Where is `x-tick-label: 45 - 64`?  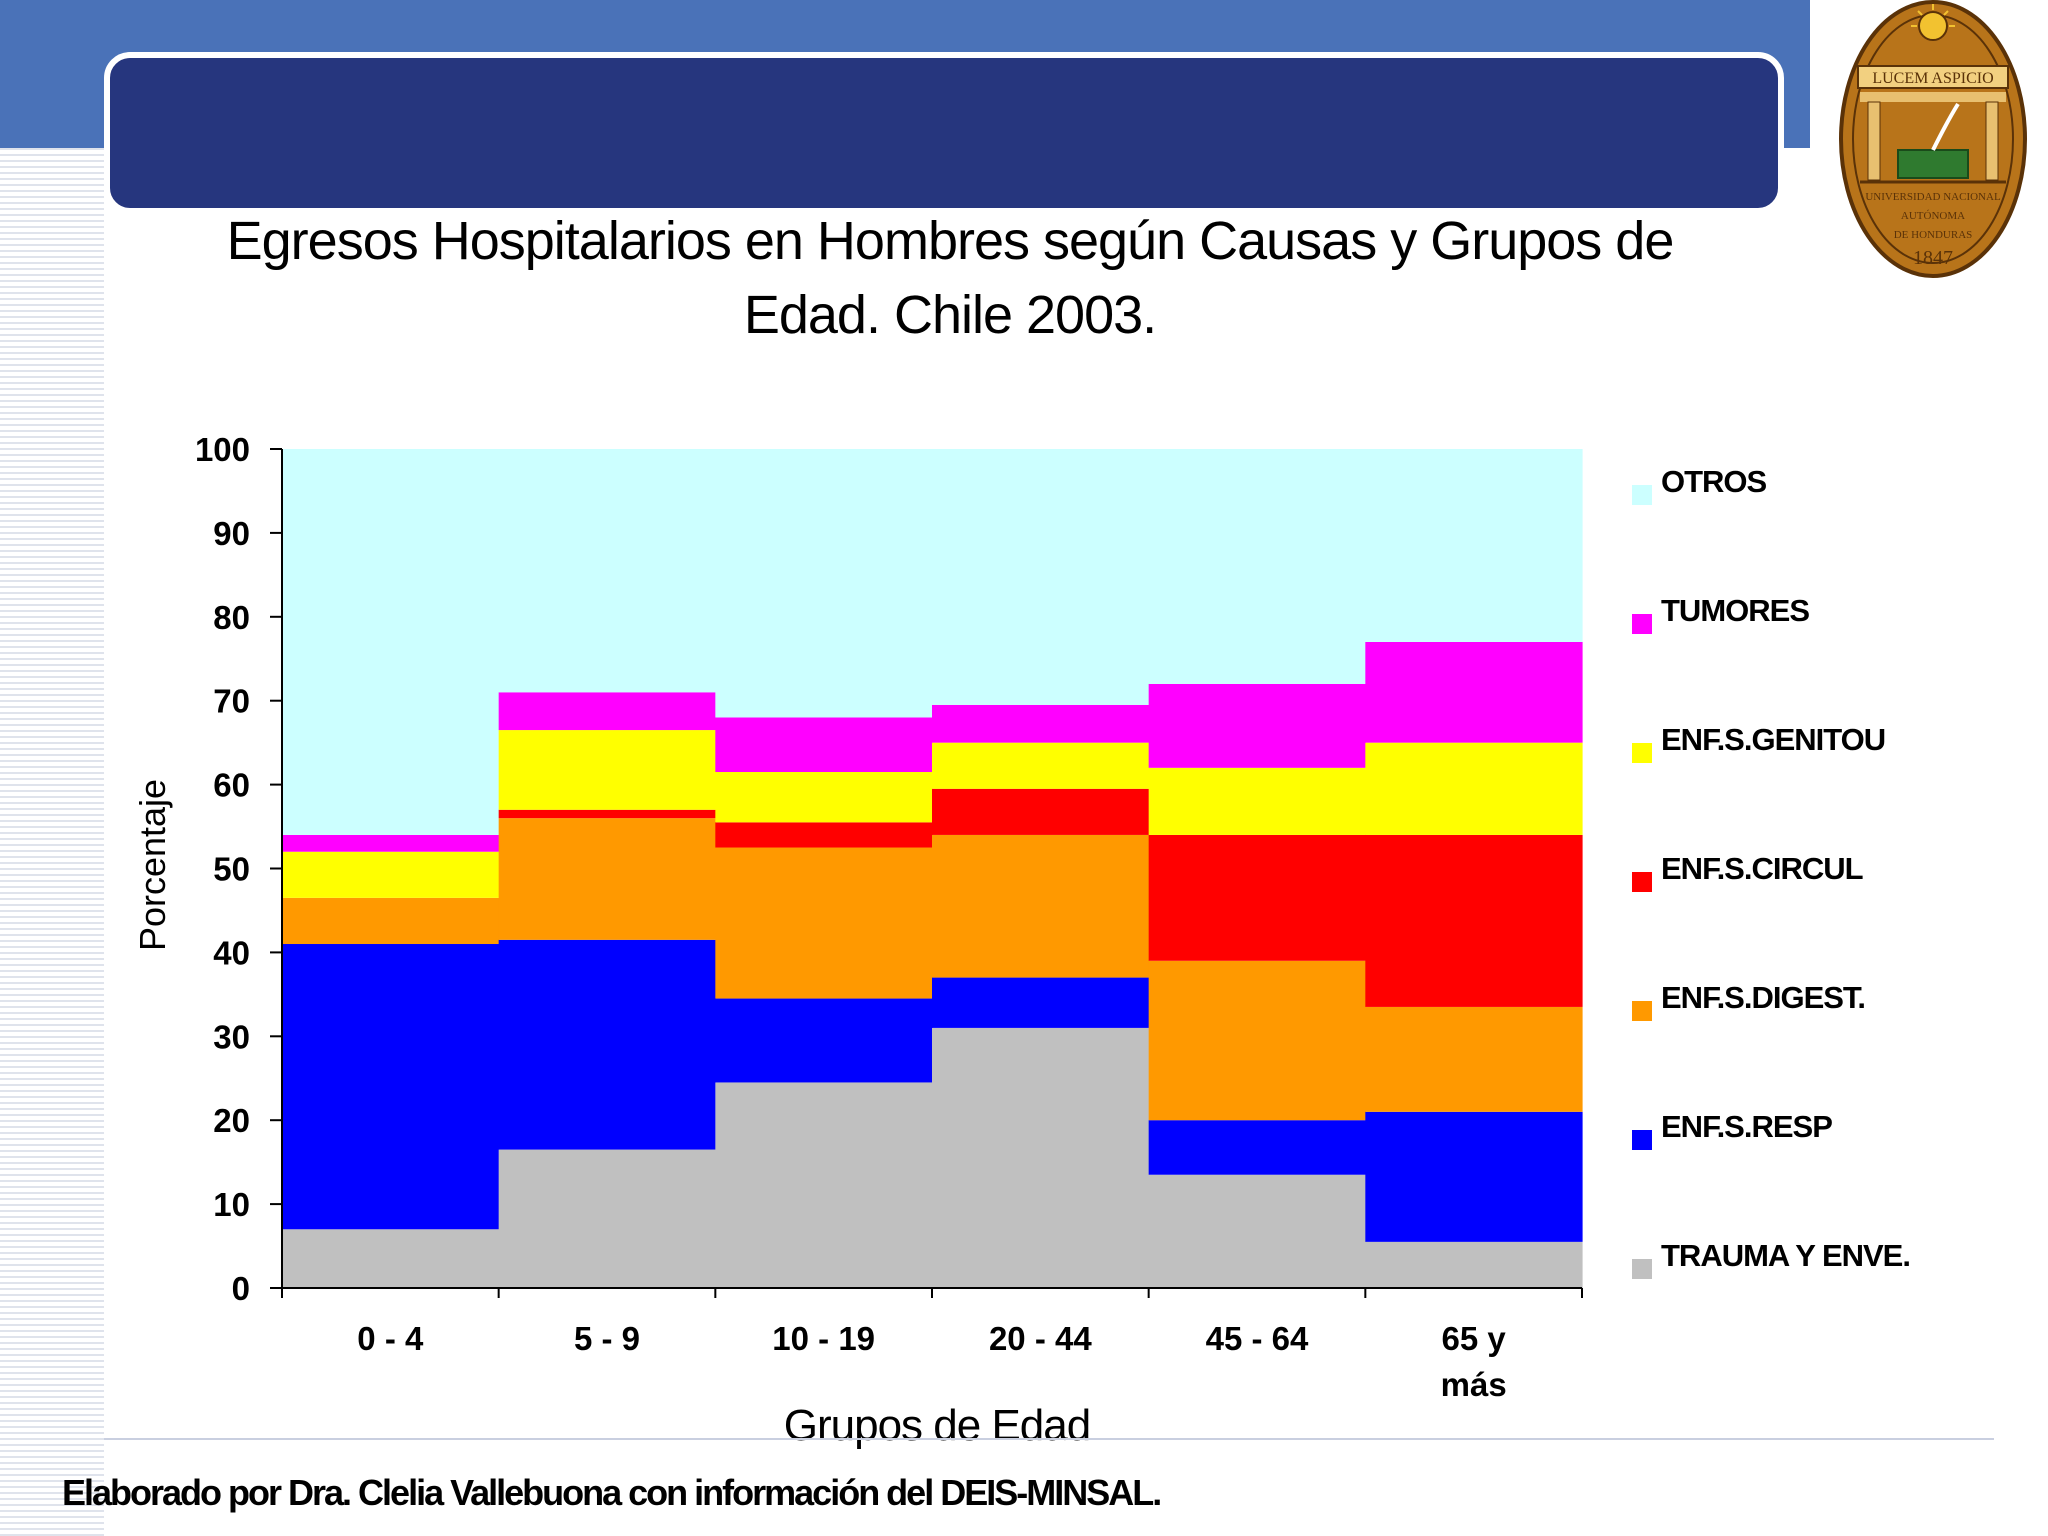
x-tick-label: 45 - 64 is located at coordinates (1257, 1338).